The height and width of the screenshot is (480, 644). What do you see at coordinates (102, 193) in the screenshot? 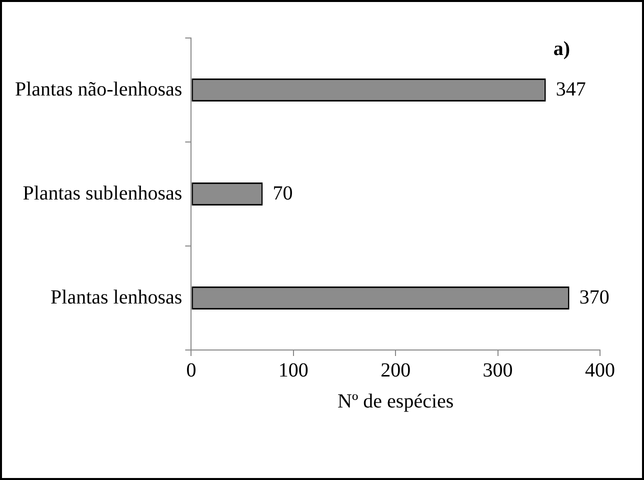
I see `y-tick-label: Plantas sublenhosas` at bounding box center [102, 193].